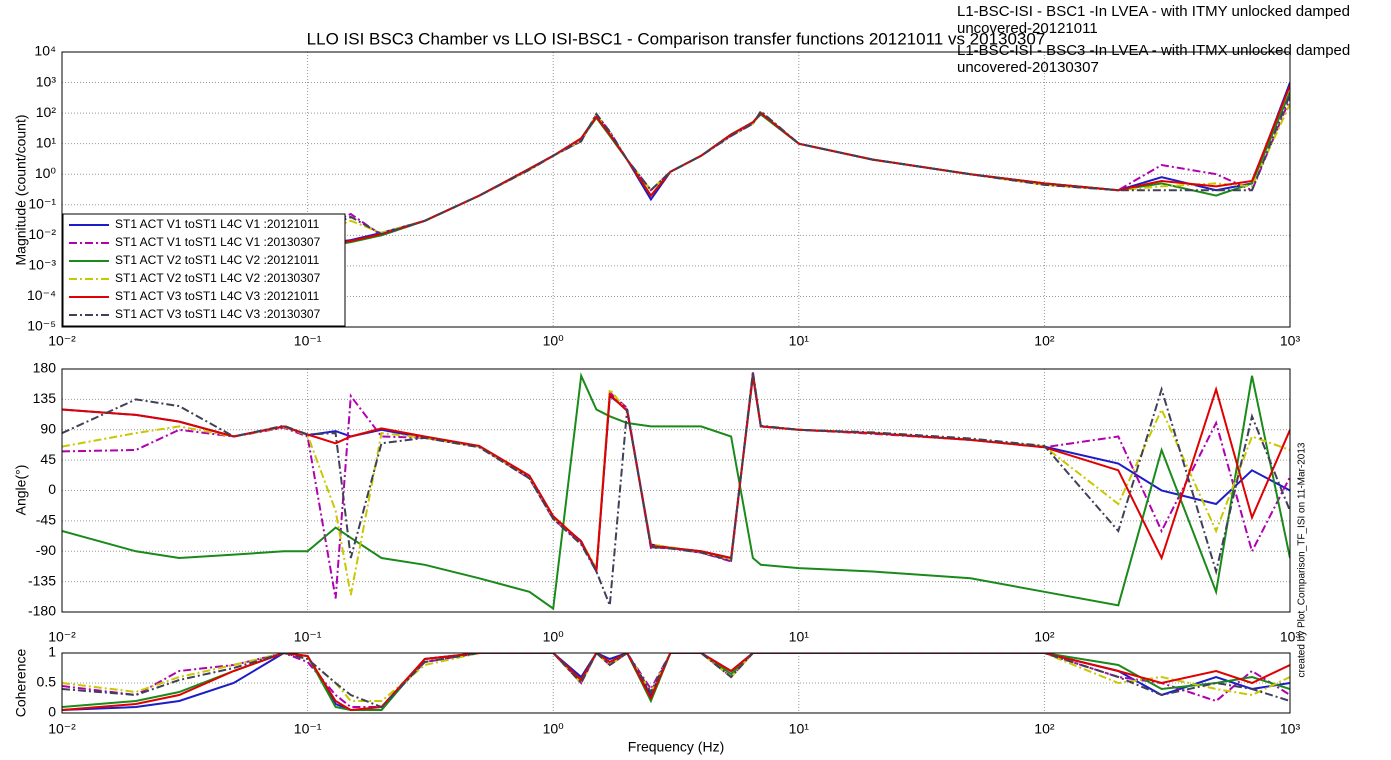 This screenshot has height=760, width=1391. What do you see at coordinates (46, 173) in the screenshot?
I see `y-tick-label: 10⁰` at bounding box center [46, 173].